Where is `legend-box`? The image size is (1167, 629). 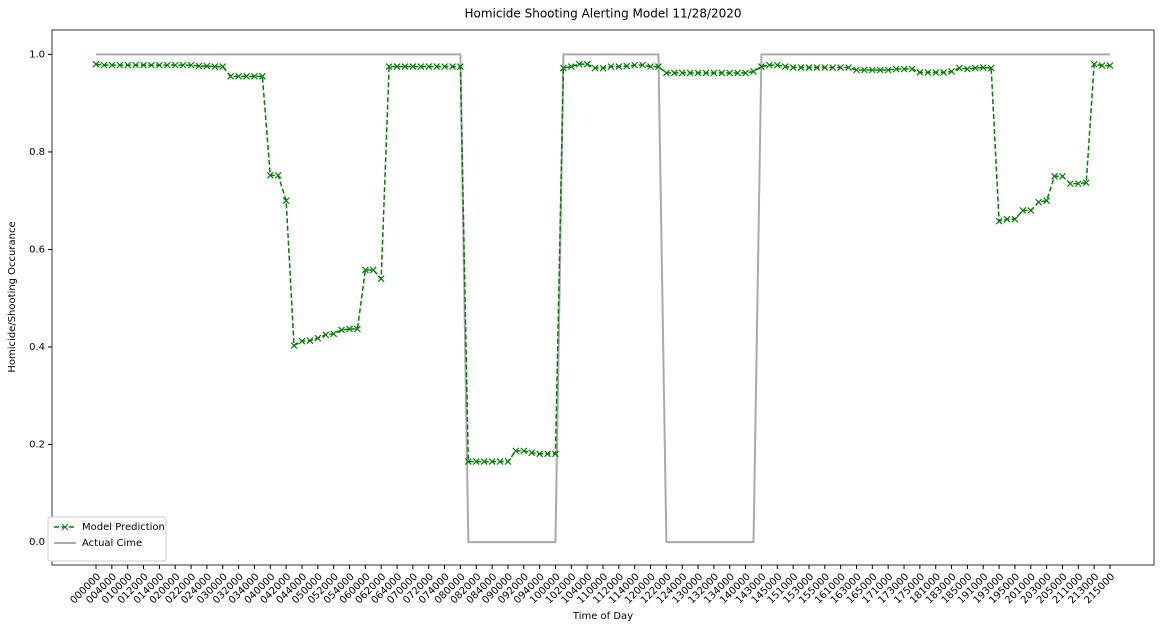
legend-box is located at coordinates (107, 539).